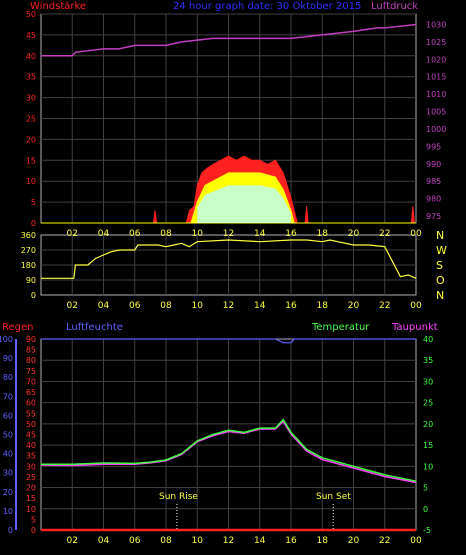 The height and width of the screenshot is (555, 466). What do you see at coordinates (31, 139) in the screenshot?
I see `wind-tick-label: 20` at bounding box center [31, 139].